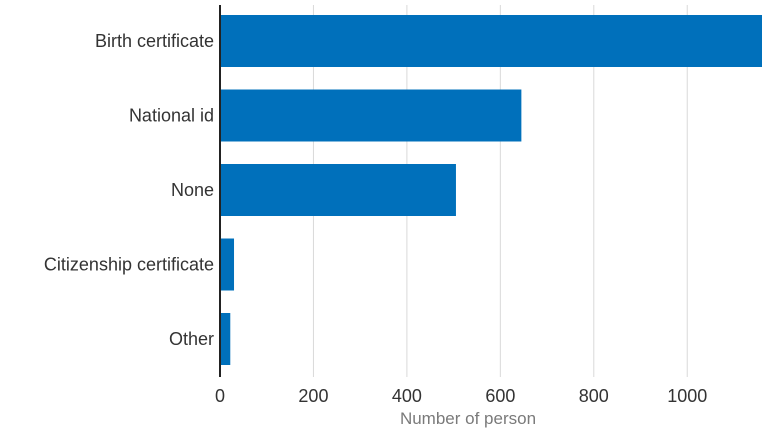  I want to click on x-tick-label-800: 800, so click(594, 396).